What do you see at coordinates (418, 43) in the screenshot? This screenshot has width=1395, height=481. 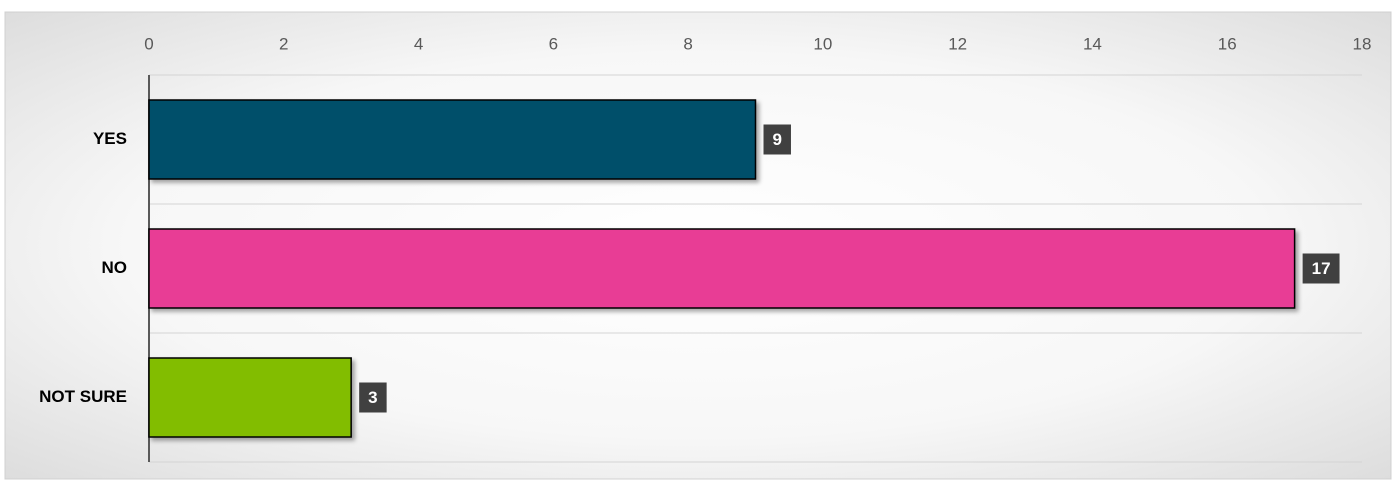 I see `x-tick-label: 4` at bounding box center [418, 43].